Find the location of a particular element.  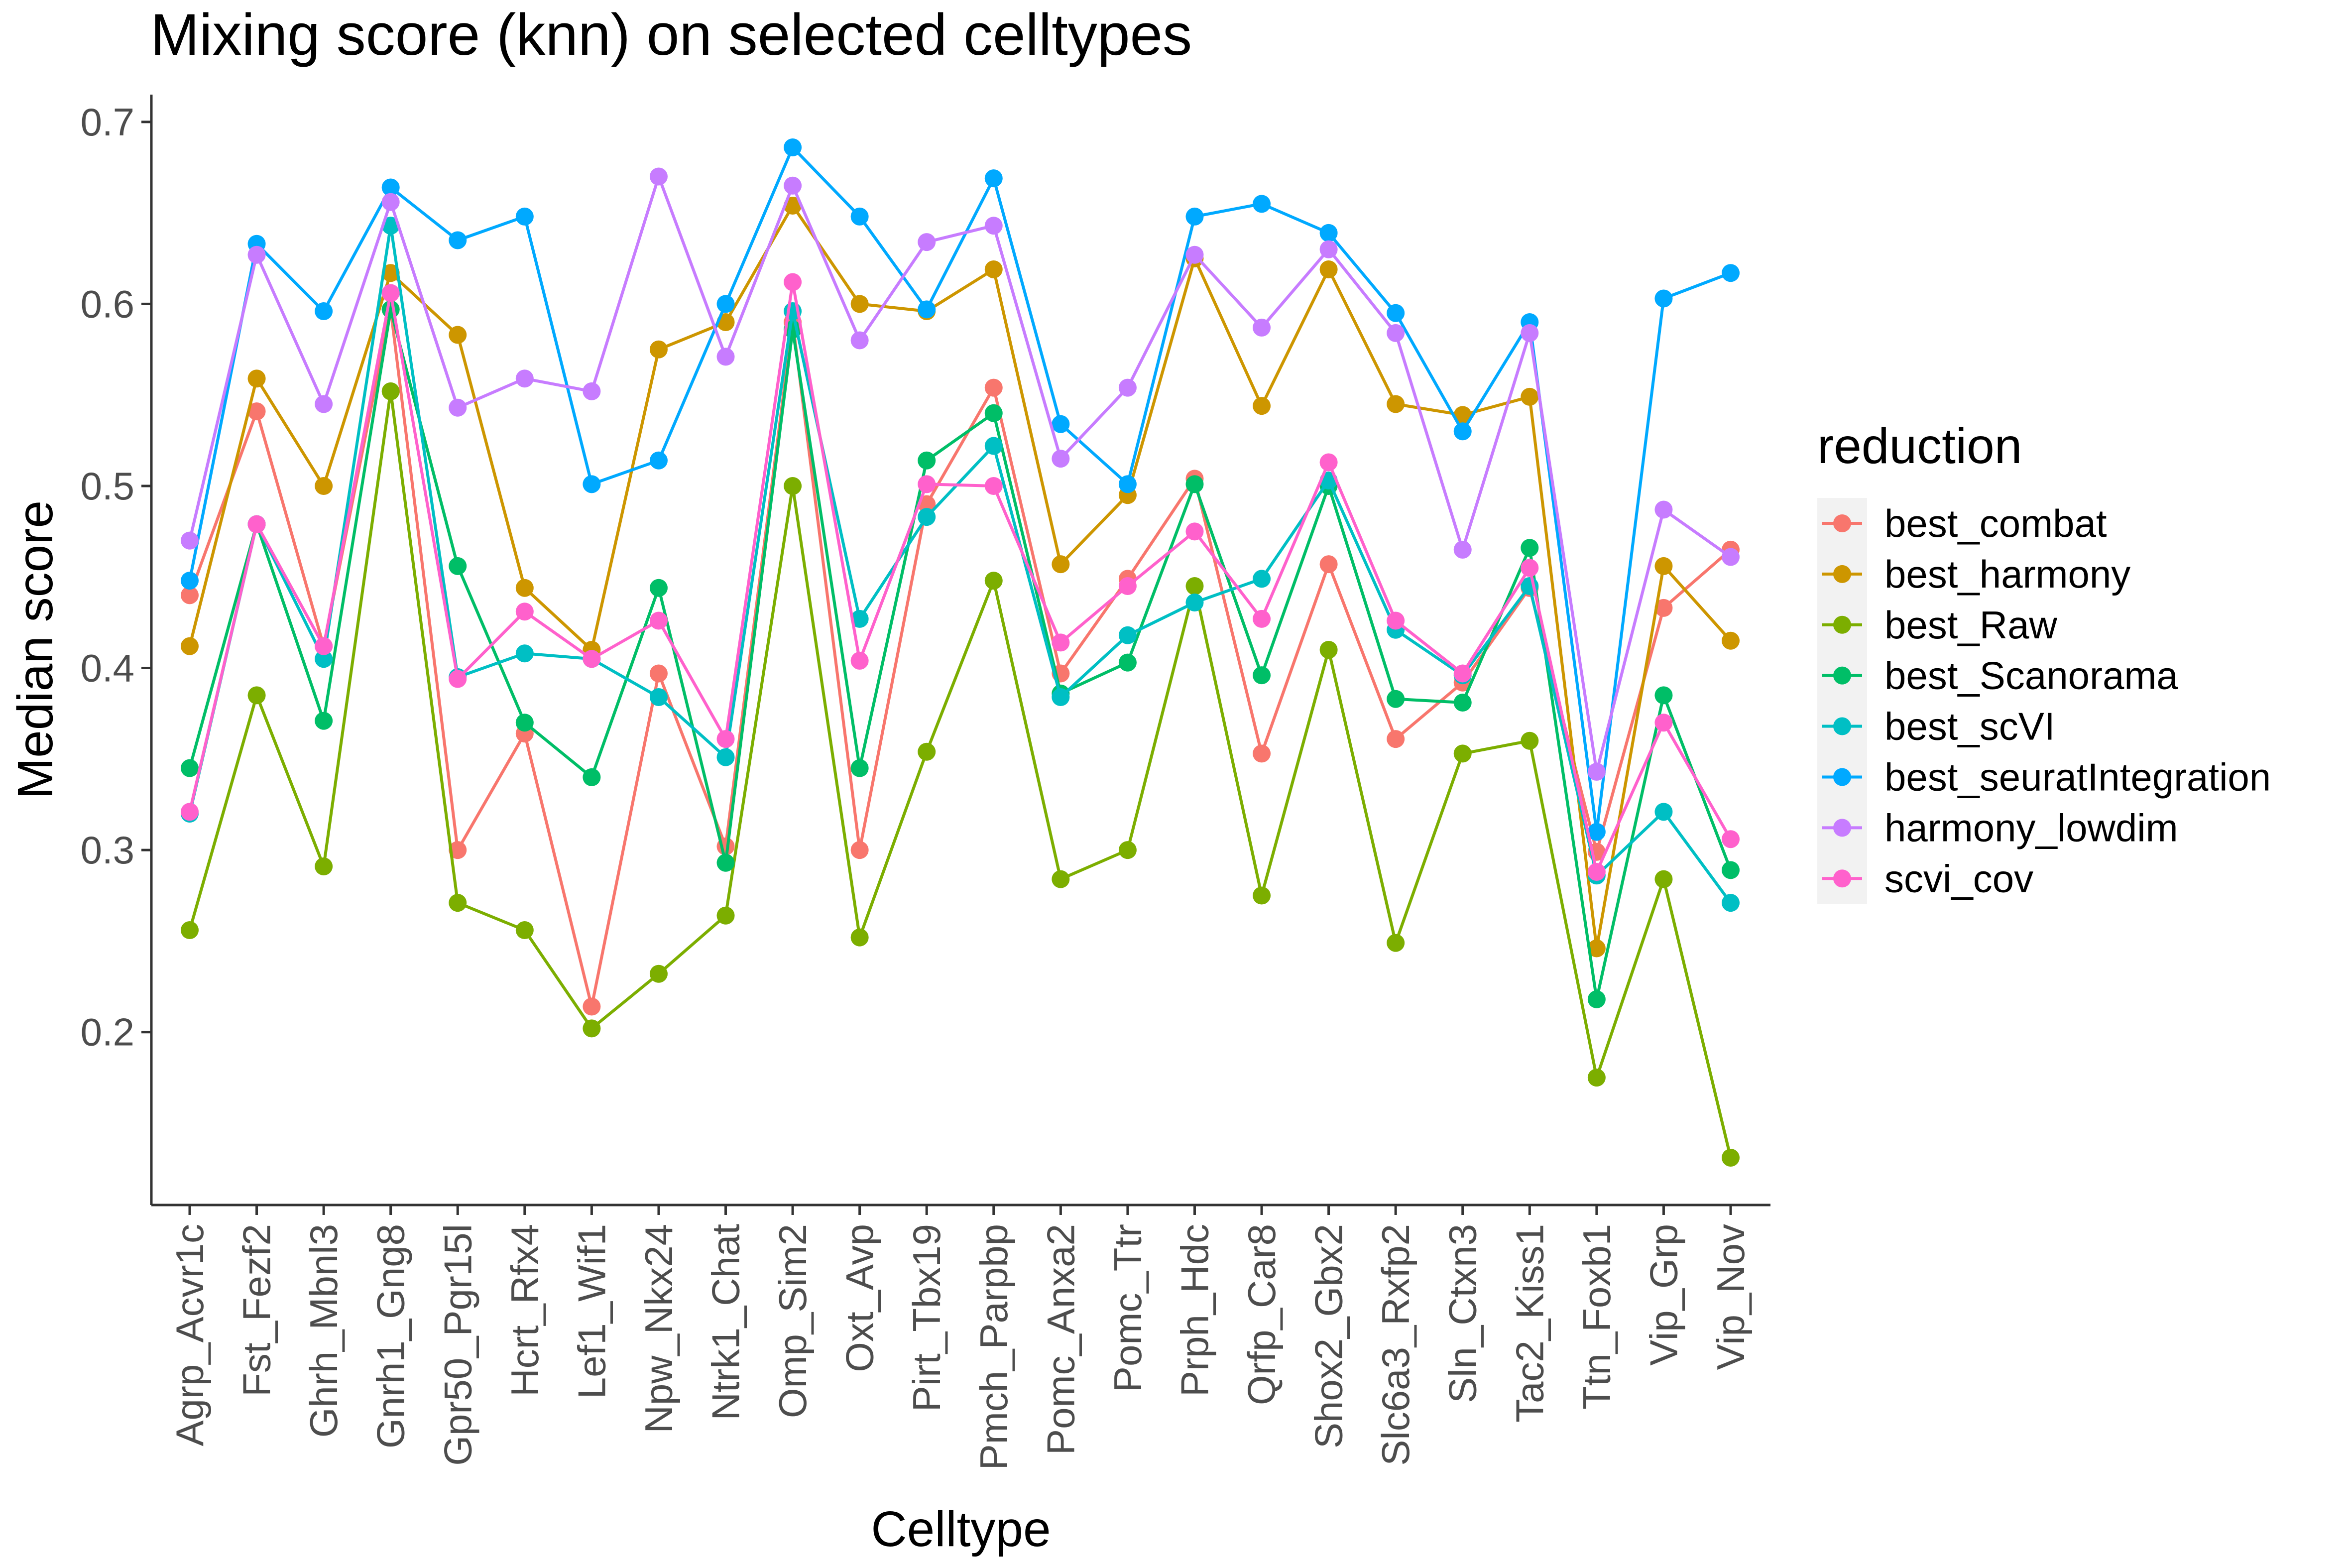

x-tick-label: Pomc_Ttr is located at coordinates (1128, 1308).